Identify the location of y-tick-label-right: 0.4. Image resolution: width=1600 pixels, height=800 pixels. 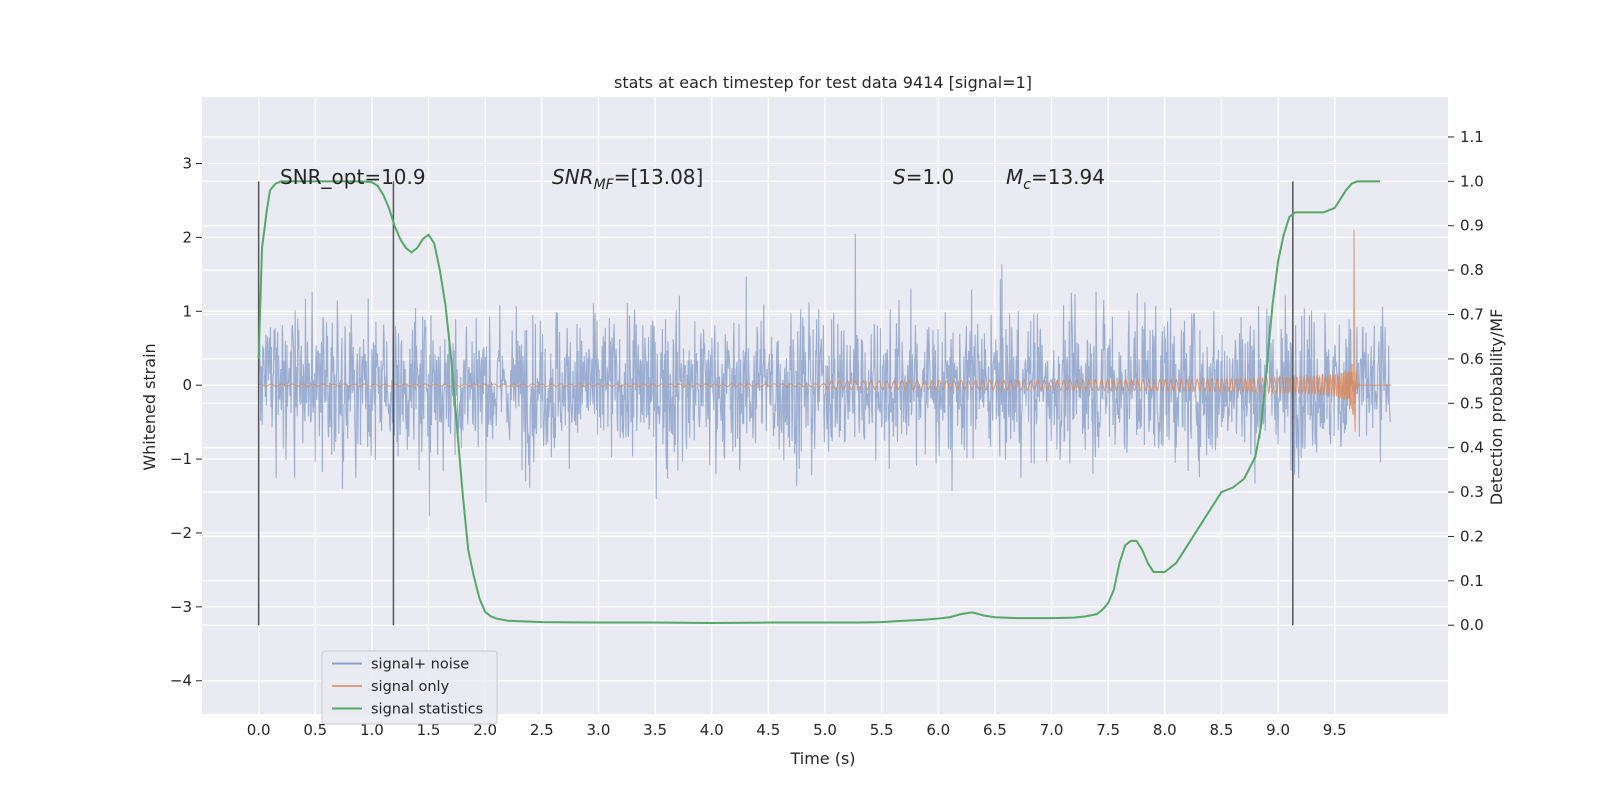
(1472, 448).